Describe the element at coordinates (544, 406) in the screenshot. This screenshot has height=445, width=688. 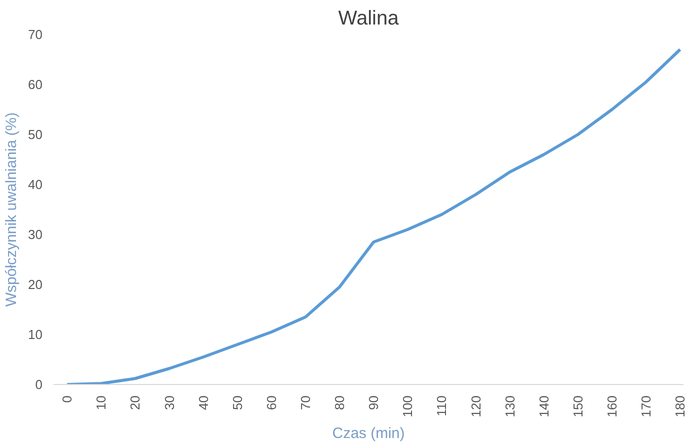
I see `x-tick-label: 140` at that location.